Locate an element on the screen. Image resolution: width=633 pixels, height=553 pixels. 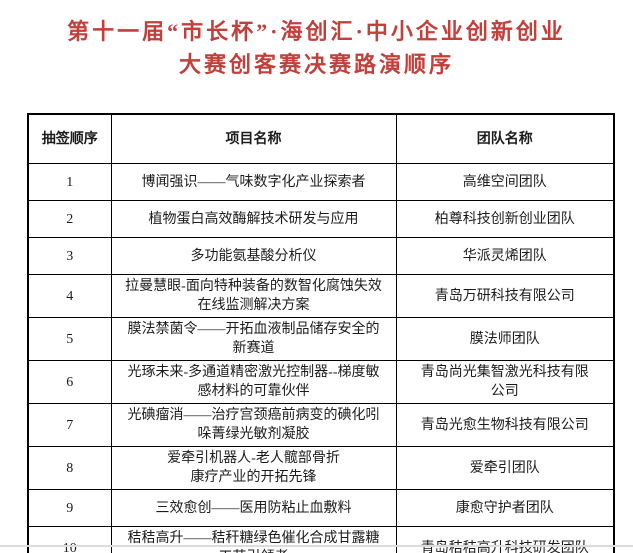
project-name-cell: 三效愈创——医用防粘止血敷料 is located at coordinates (253, 508).